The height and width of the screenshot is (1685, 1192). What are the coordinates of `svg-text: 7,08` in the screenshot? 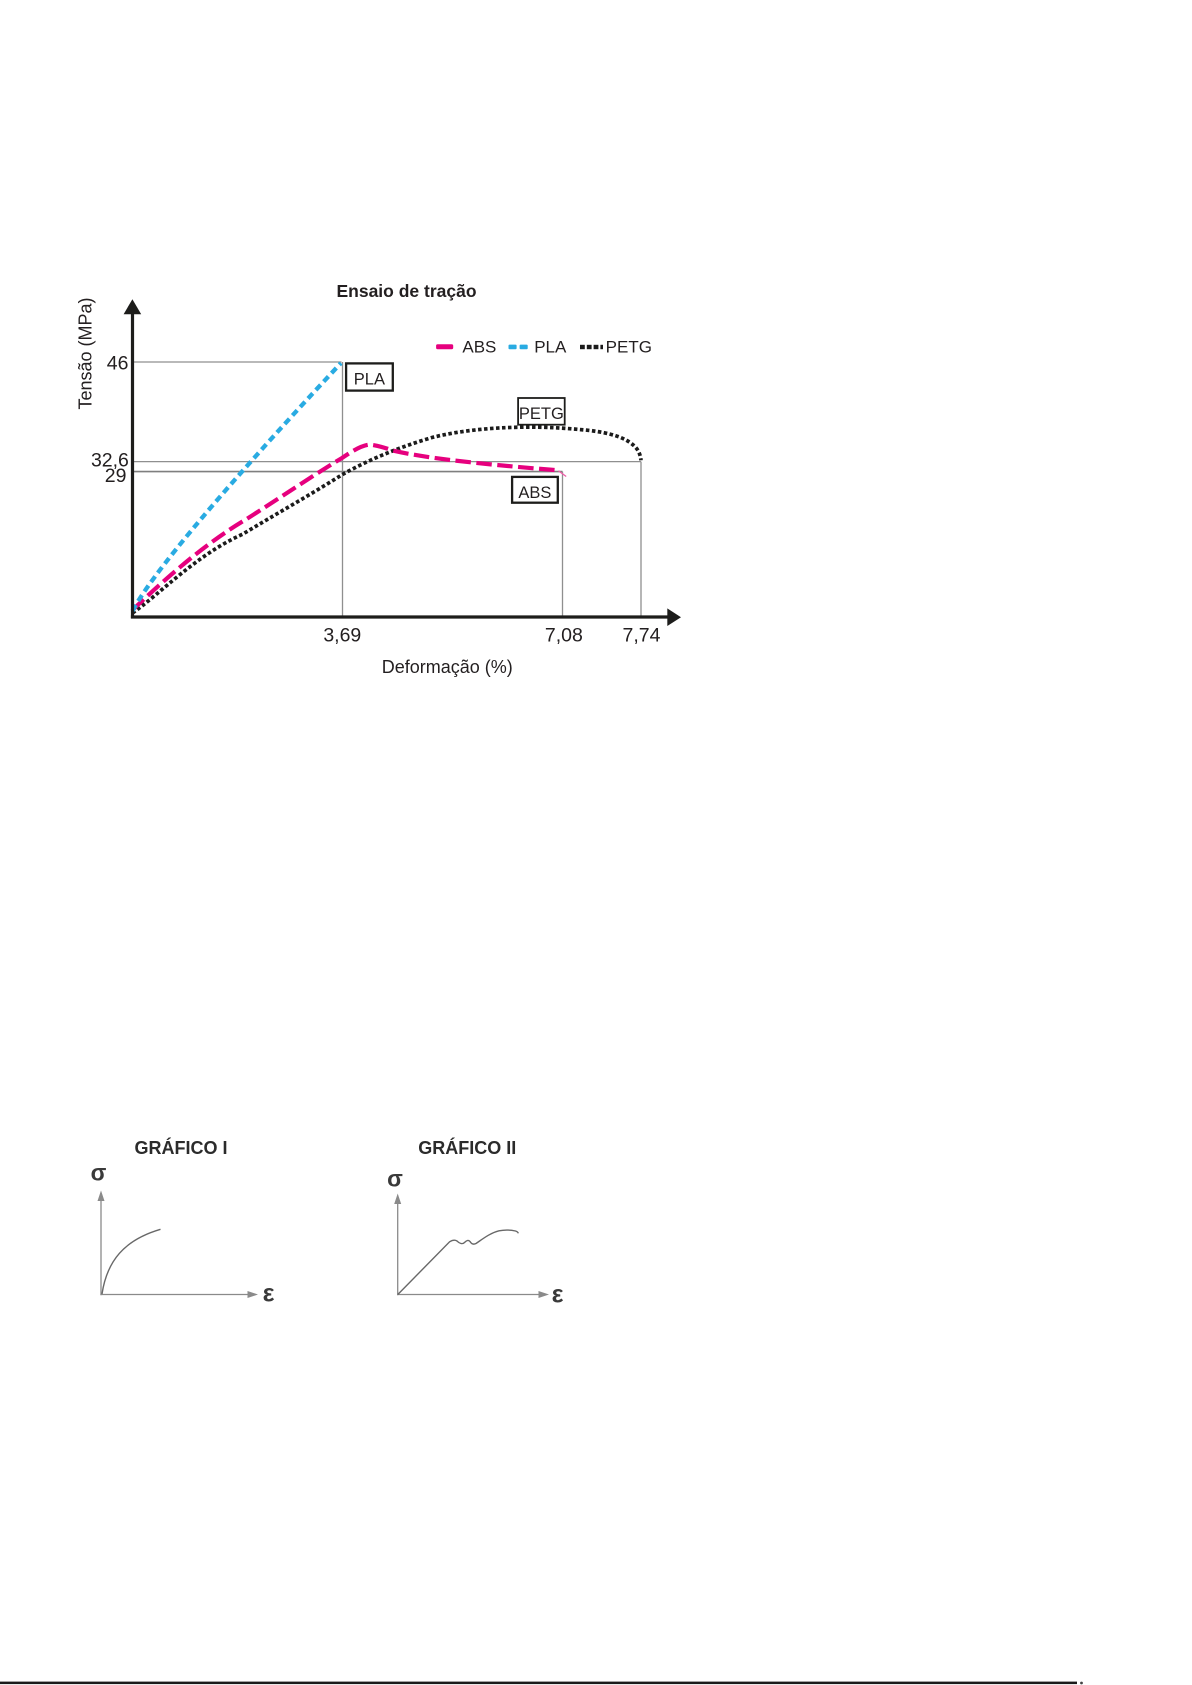 It's located at (564, 635).